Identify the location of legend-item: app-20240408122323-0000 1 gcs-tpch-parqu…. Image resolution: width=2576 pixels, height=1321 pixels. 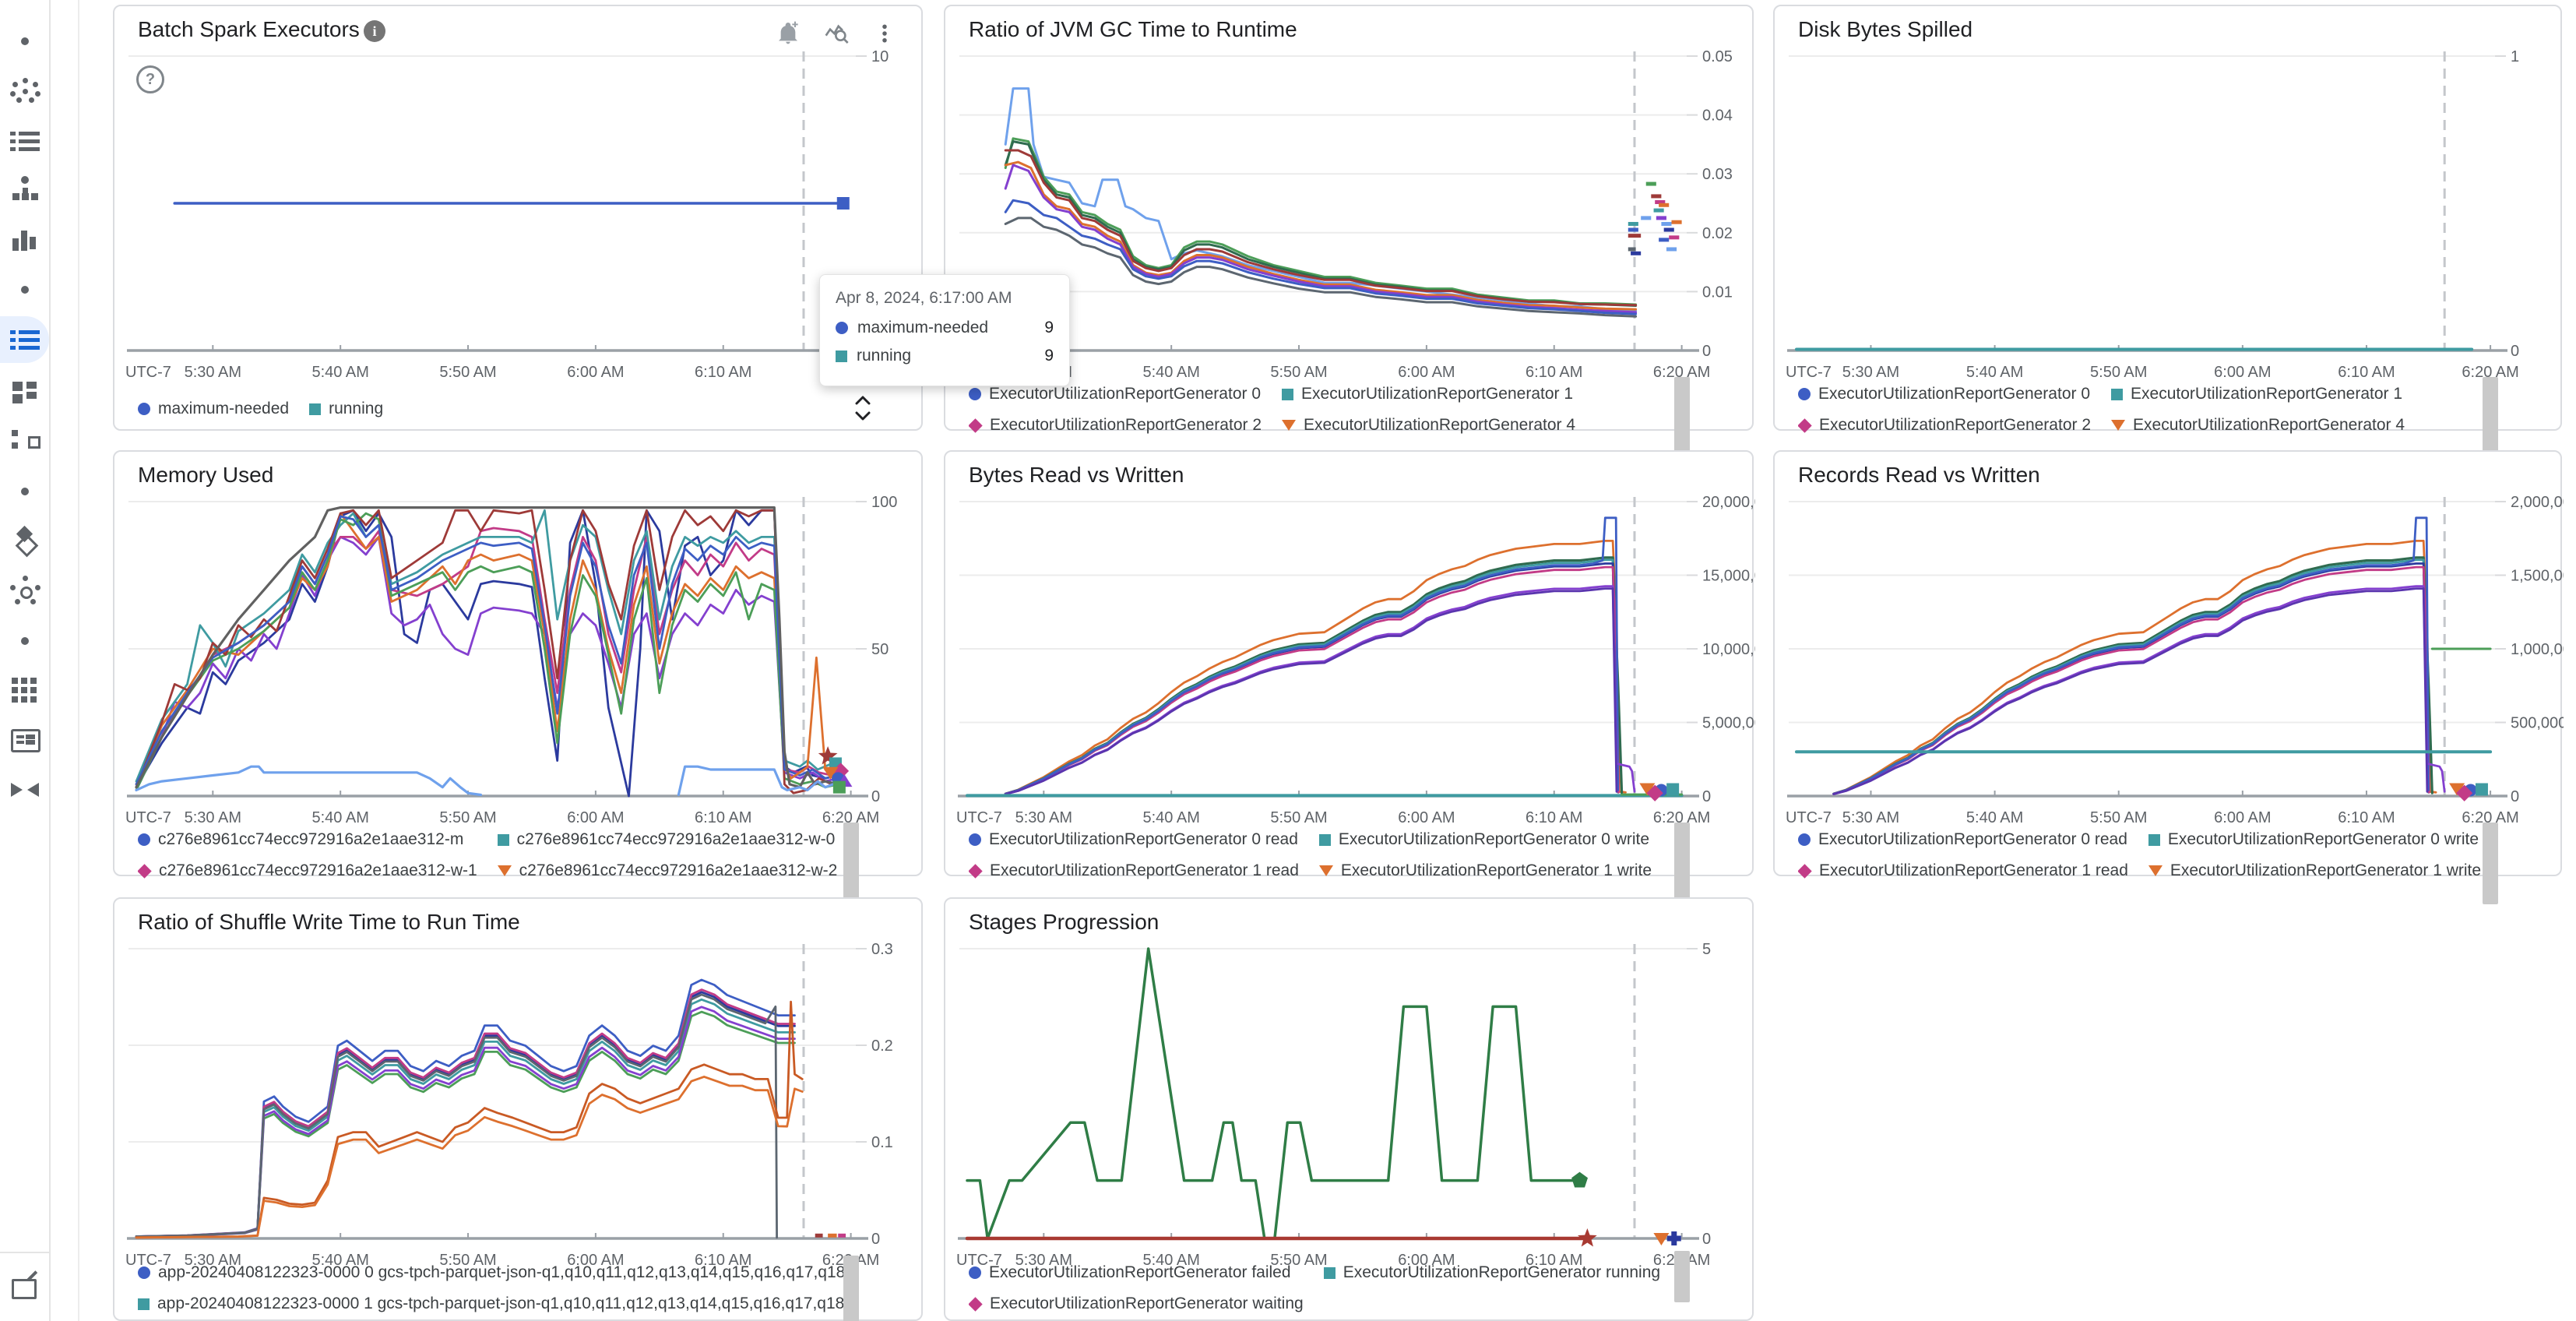
(495, 1304).